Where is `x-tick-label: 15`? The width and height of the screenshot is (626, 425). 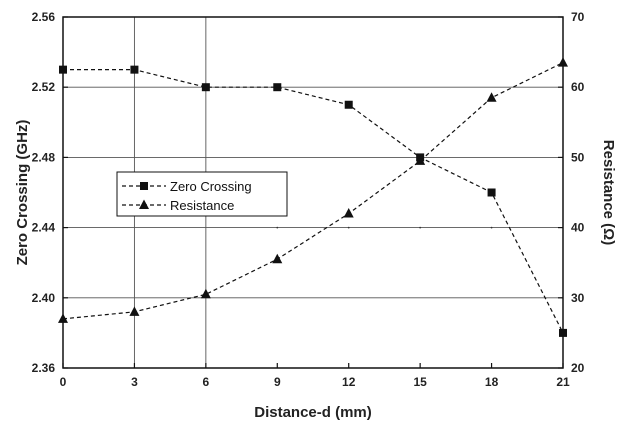
x-tick-label: 15 is located at coordinates (420, 382).